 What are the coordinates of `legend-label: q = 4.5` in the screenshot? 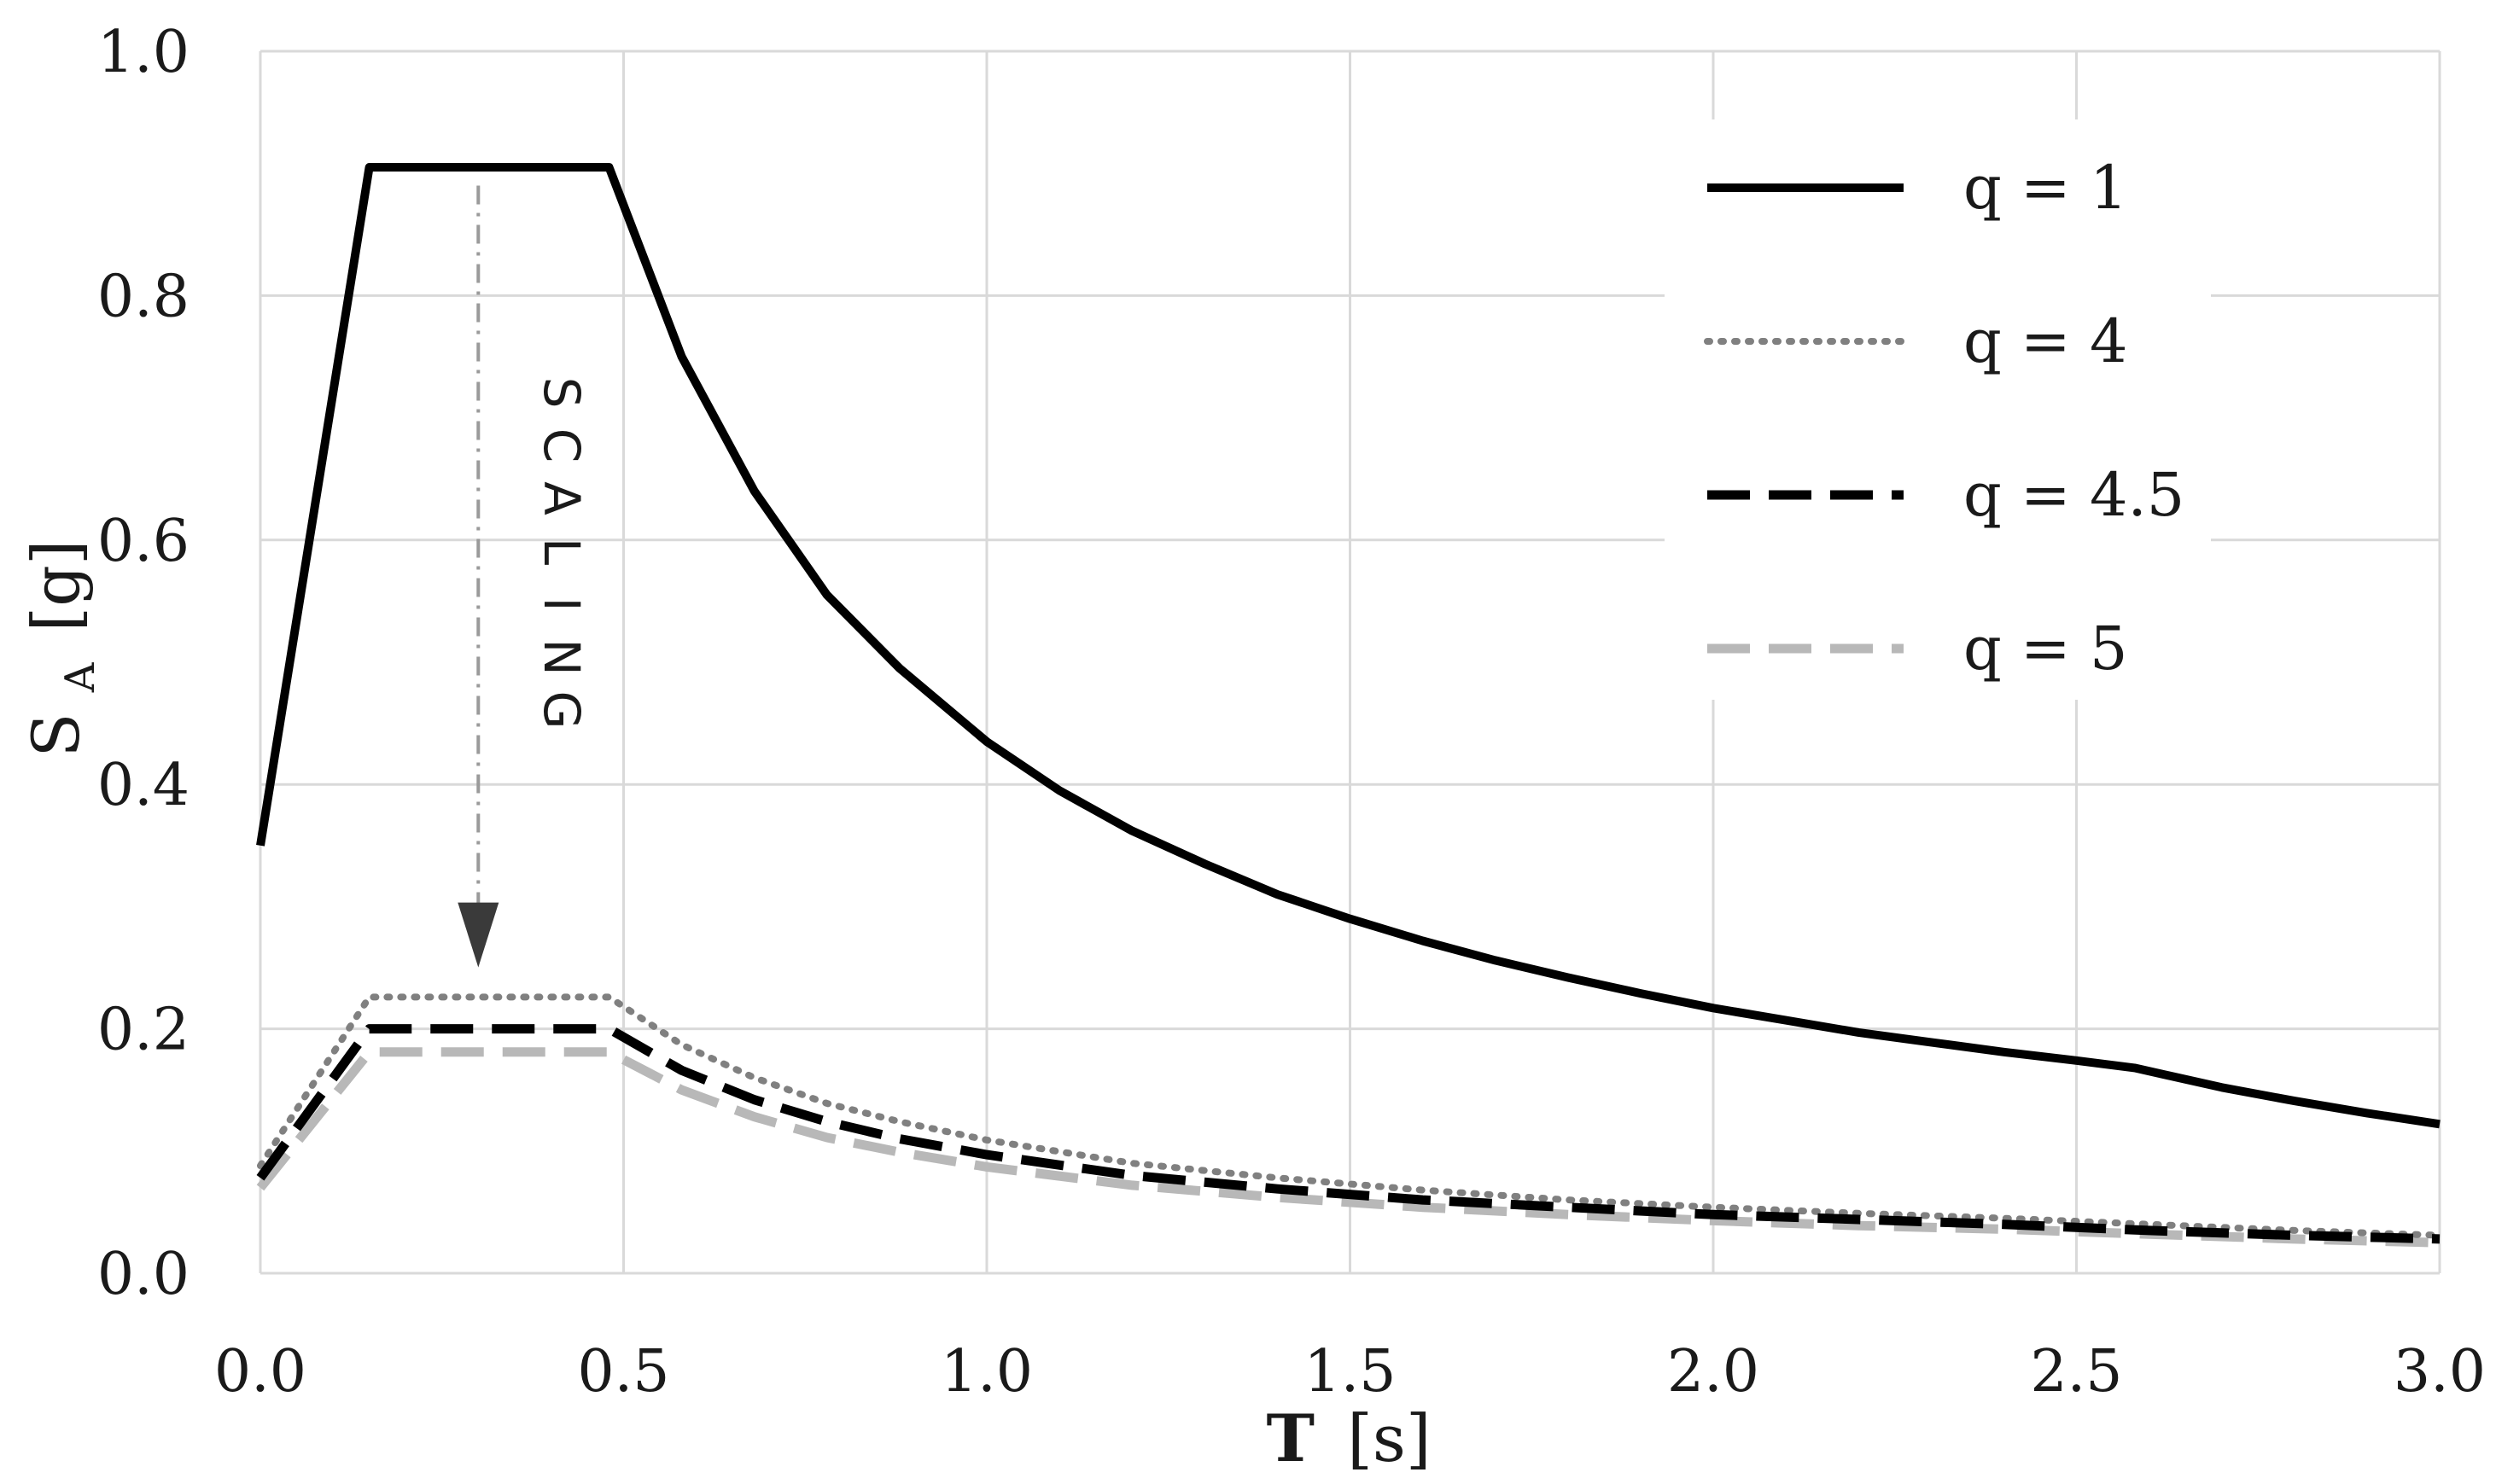 It's located at (2073, 495).